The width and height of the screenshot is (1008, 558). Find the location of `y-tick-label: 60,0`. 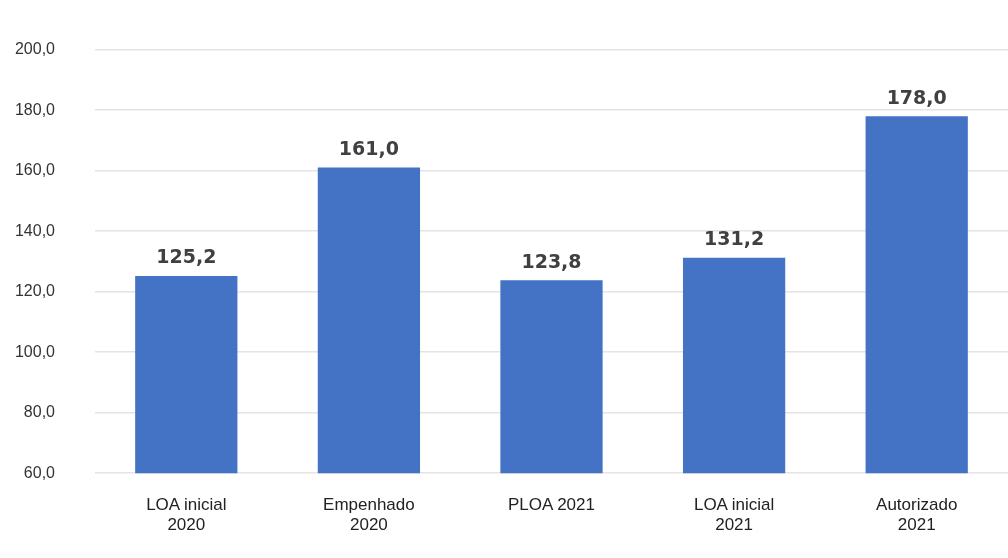

y-tick-label: 60,0 is located at coordinates (39, 472).